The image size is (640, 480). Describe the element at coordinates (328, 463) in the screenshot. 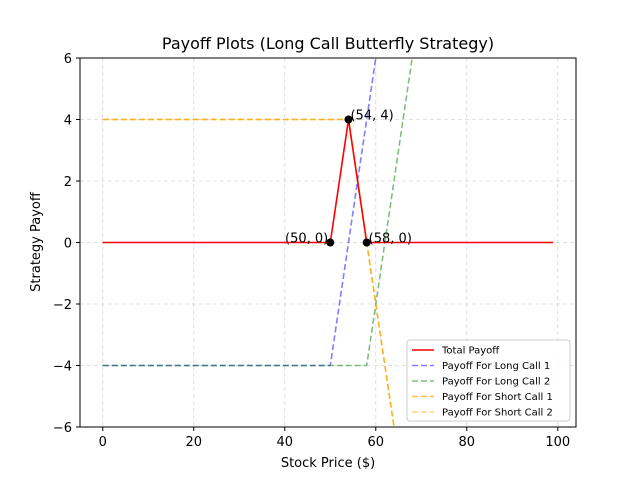

I see `x-axis-label: Stock Price ($)` at that location.